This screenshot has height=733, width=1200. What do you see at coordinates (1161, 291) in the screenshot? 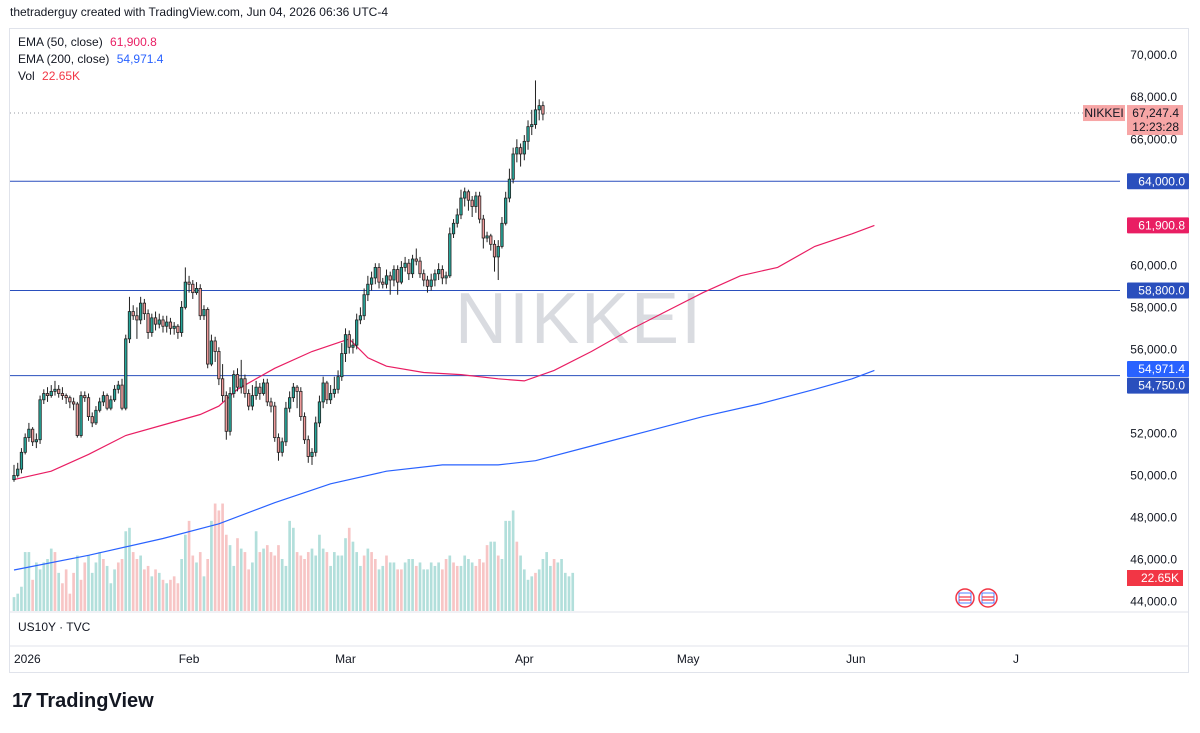
I see `level-label-58800: 58,800.0` at bounding box center [1161, 291].